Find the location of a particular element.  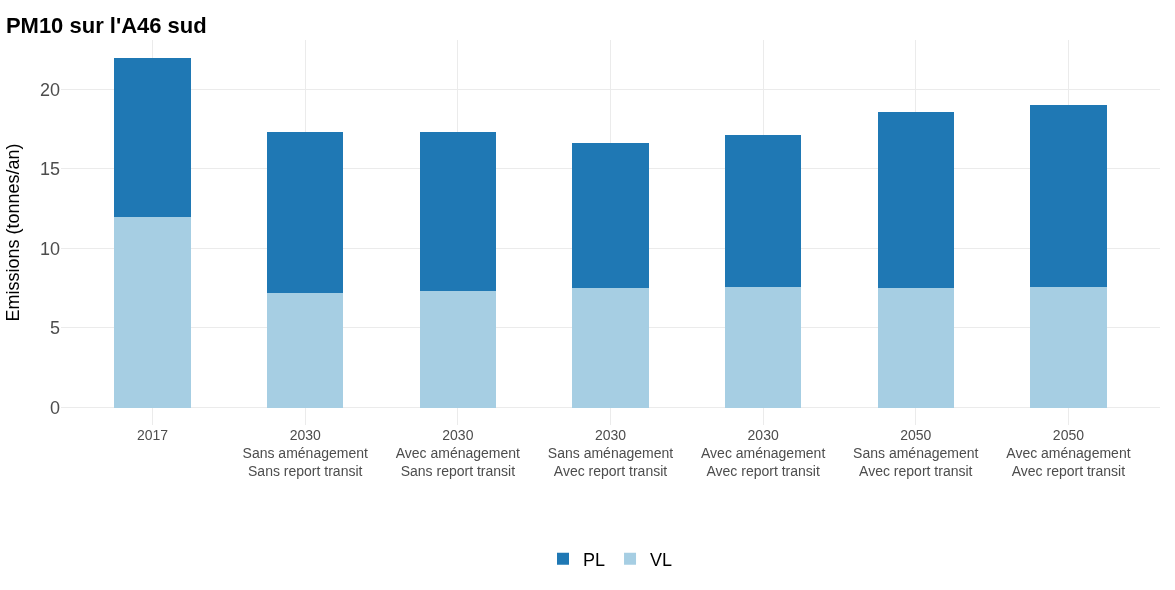

x-tick-label: 2017 is located at coordinates (153, 435).